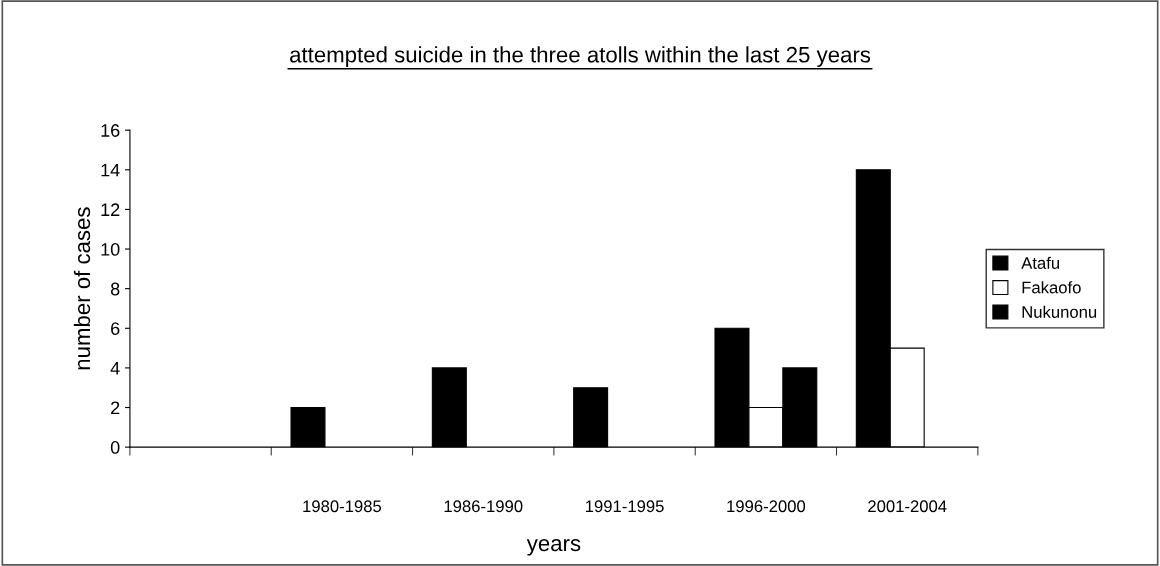 Image resolution: width=1160 pixels, height=566 pixels. What do you see at coordinates (907, 506) in the screenshot?
I see `x-tick-label: 2001-2004` at bounding box center [907, 506].